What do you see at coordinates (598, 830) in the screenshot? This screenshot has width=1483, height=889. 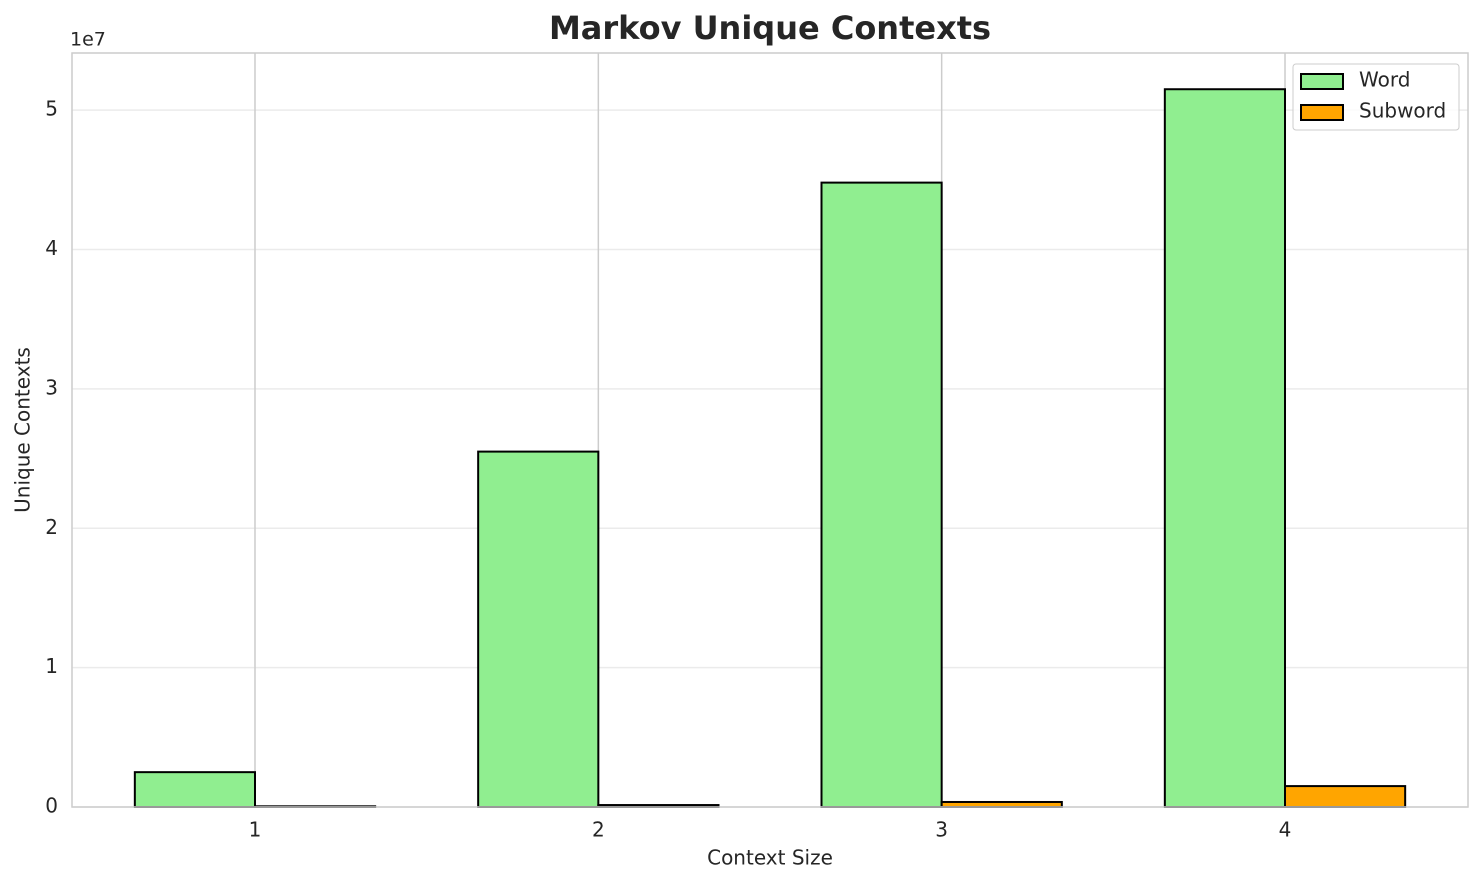 I see `x-tick-label: 2` at bounding box center [598, 830].